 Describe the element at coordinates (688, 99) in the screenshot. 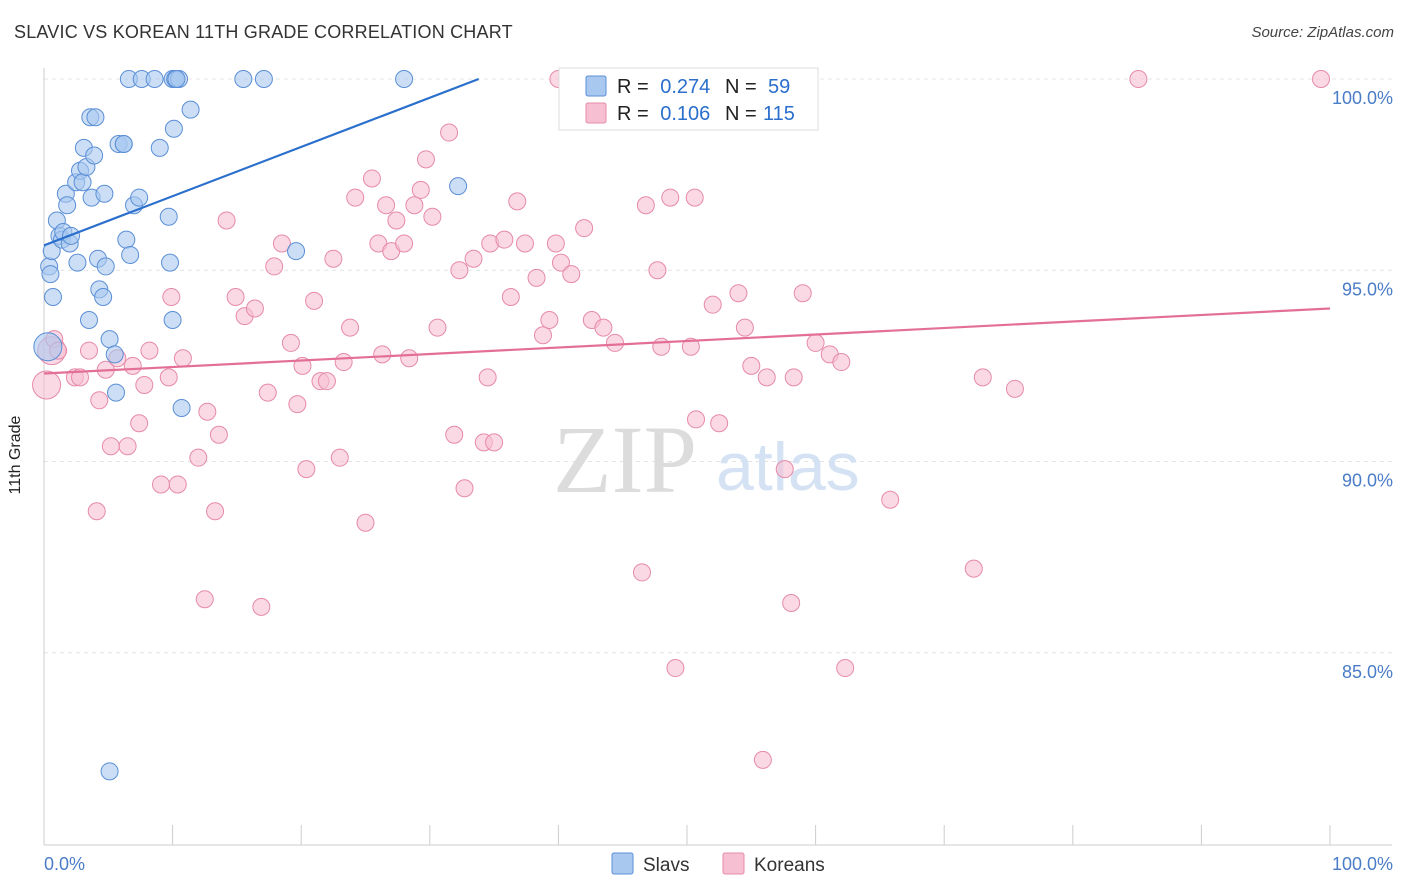

I see `legend: R = 0.274 N = 59 R = 0.106 N = 115` at that location.